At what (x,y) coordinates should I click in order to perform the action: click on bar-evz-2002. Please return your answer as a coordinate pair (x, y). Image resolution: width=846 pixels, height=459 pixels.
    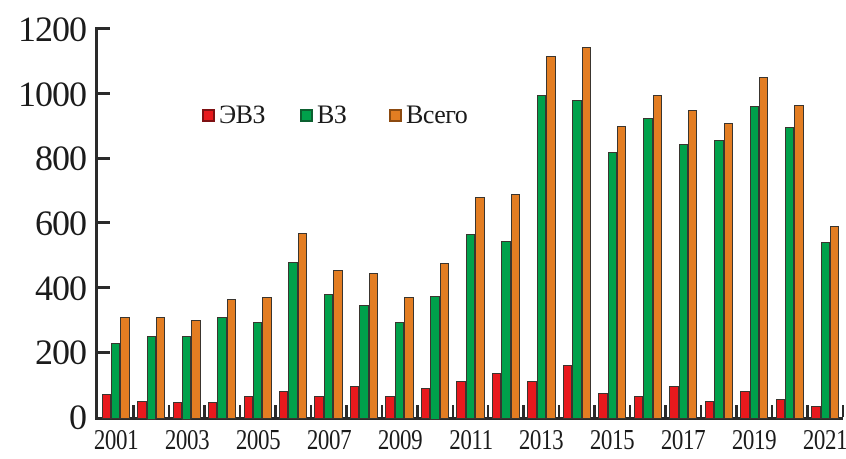
    Looking at the image, I should click on (142, 410).